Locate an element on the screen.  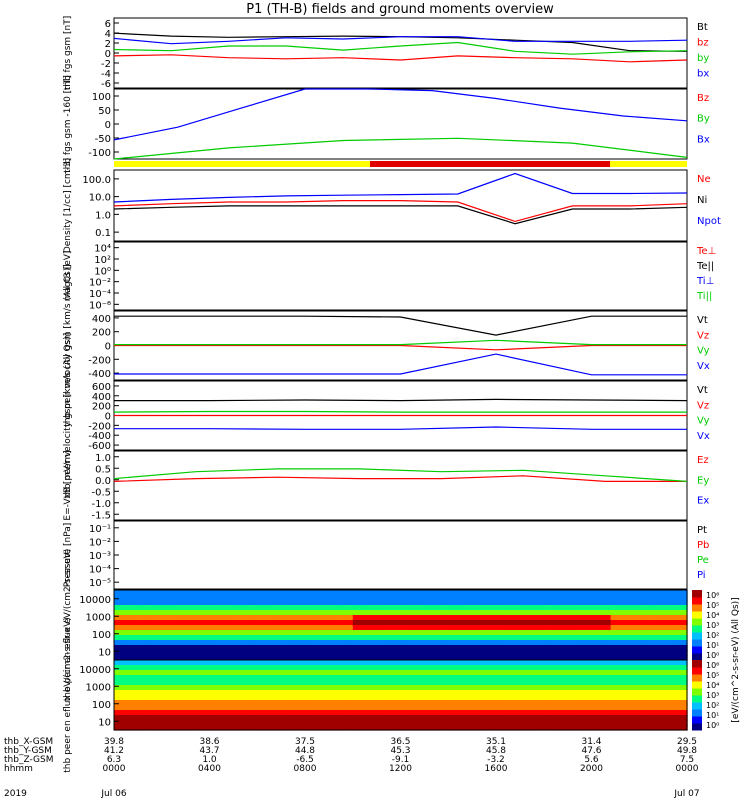
y-tick-label: 10⁻⁶ is located at coordinates (100, 305).